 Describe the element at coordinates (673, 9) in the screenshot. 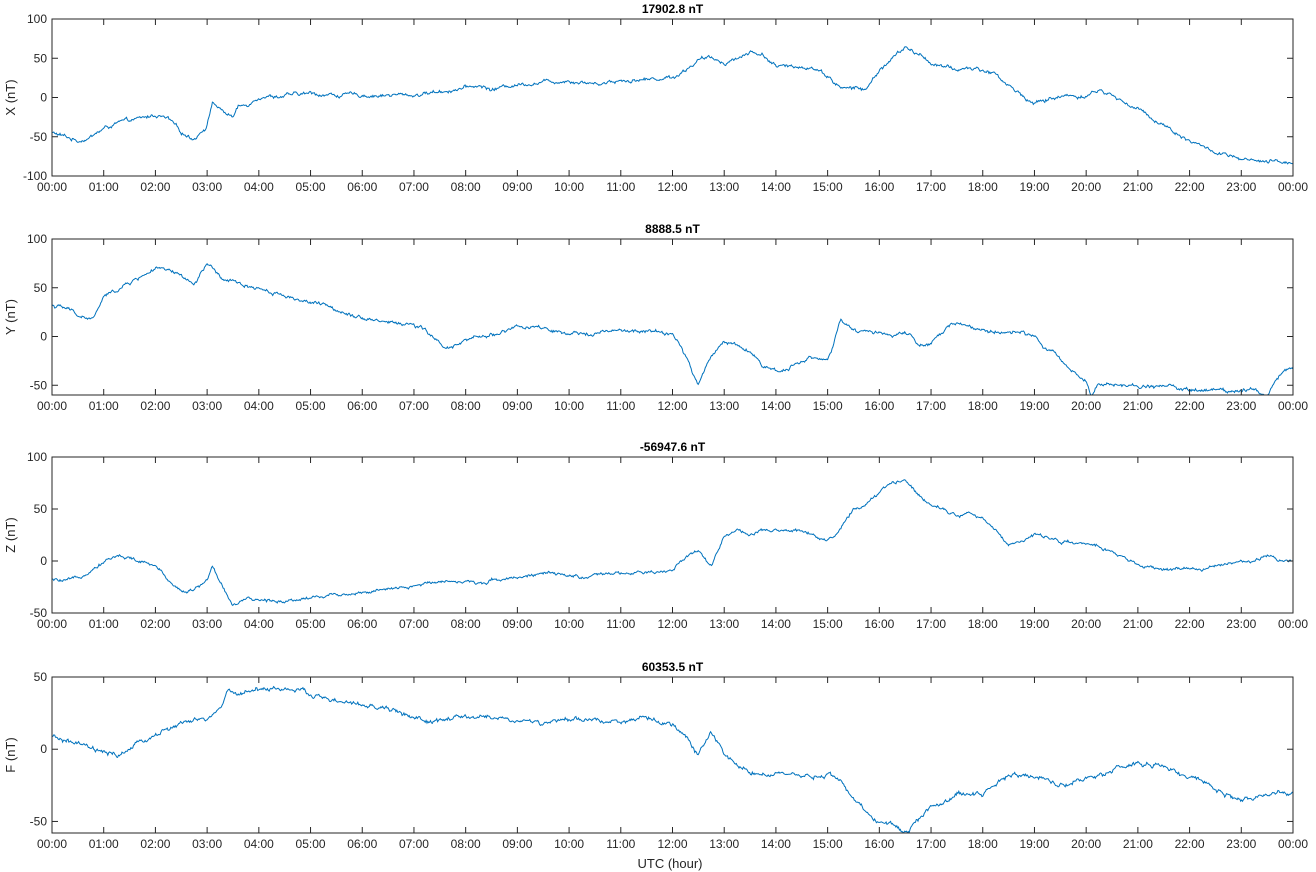

I see `panel-title: 17902.8 nT` at that location.